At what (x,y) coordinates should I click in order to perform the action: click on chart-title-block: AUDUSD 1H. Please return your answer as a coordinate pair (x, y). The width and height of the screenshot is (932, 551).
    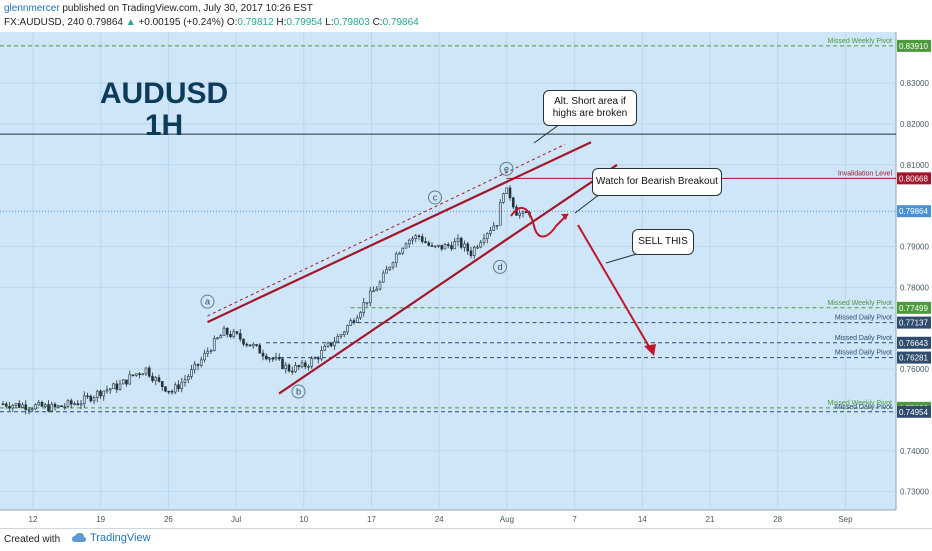
    Looking at the image, I should click on (164, 110).